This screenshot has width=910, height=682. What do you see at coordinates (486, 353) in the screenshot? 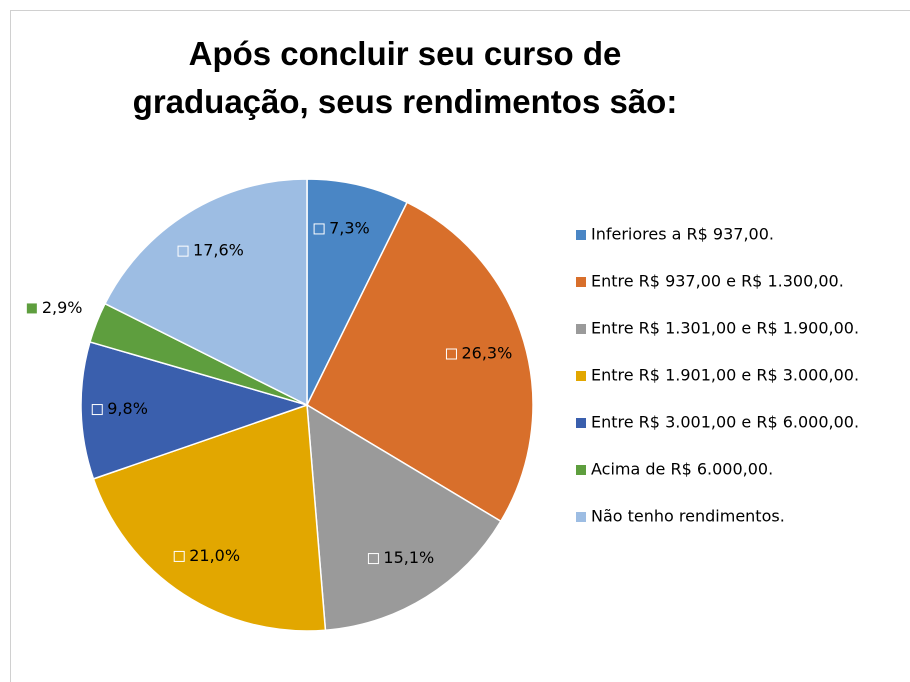
I see `data-label: 26,3%` at bounding box center [486, 353].